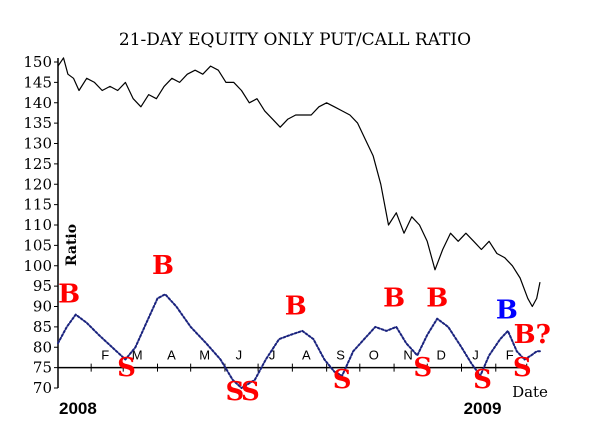 This screenshot has width=595, height=446. What do you see at coordinates (530, 392) in the screenshot?
I see `x-axis-label: Date` at bounding box center [530, 392].